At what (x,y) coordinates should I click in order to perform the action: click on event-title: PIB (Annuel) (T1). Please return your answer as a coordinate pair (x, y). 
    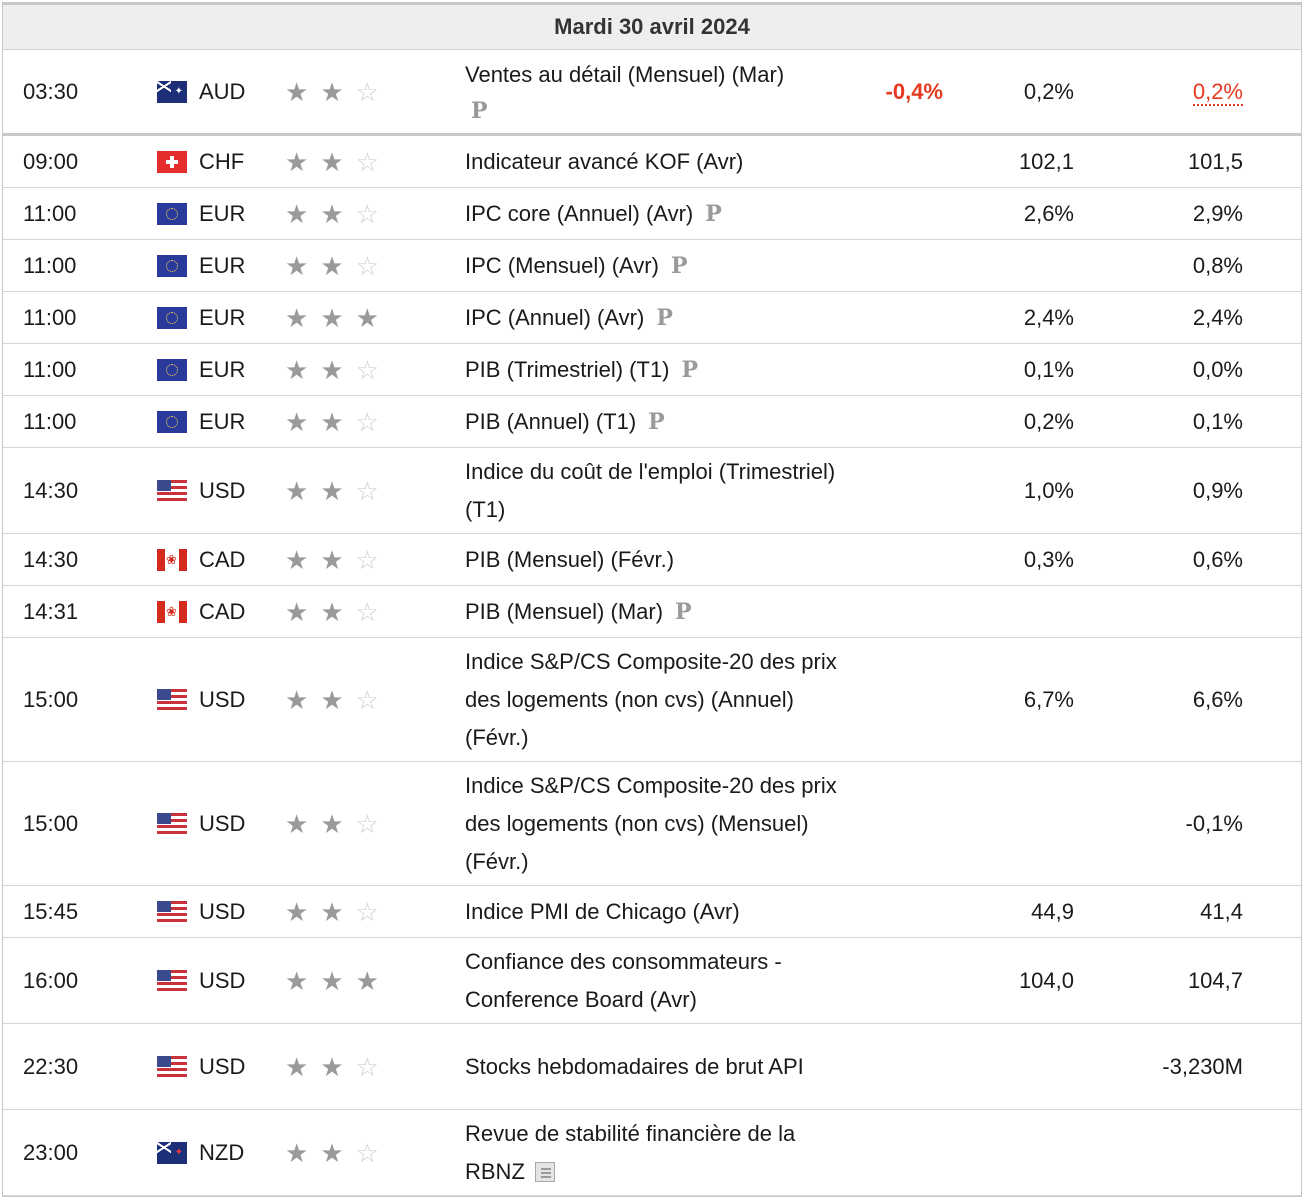
    Looking at the image, I should click on (551, 421).